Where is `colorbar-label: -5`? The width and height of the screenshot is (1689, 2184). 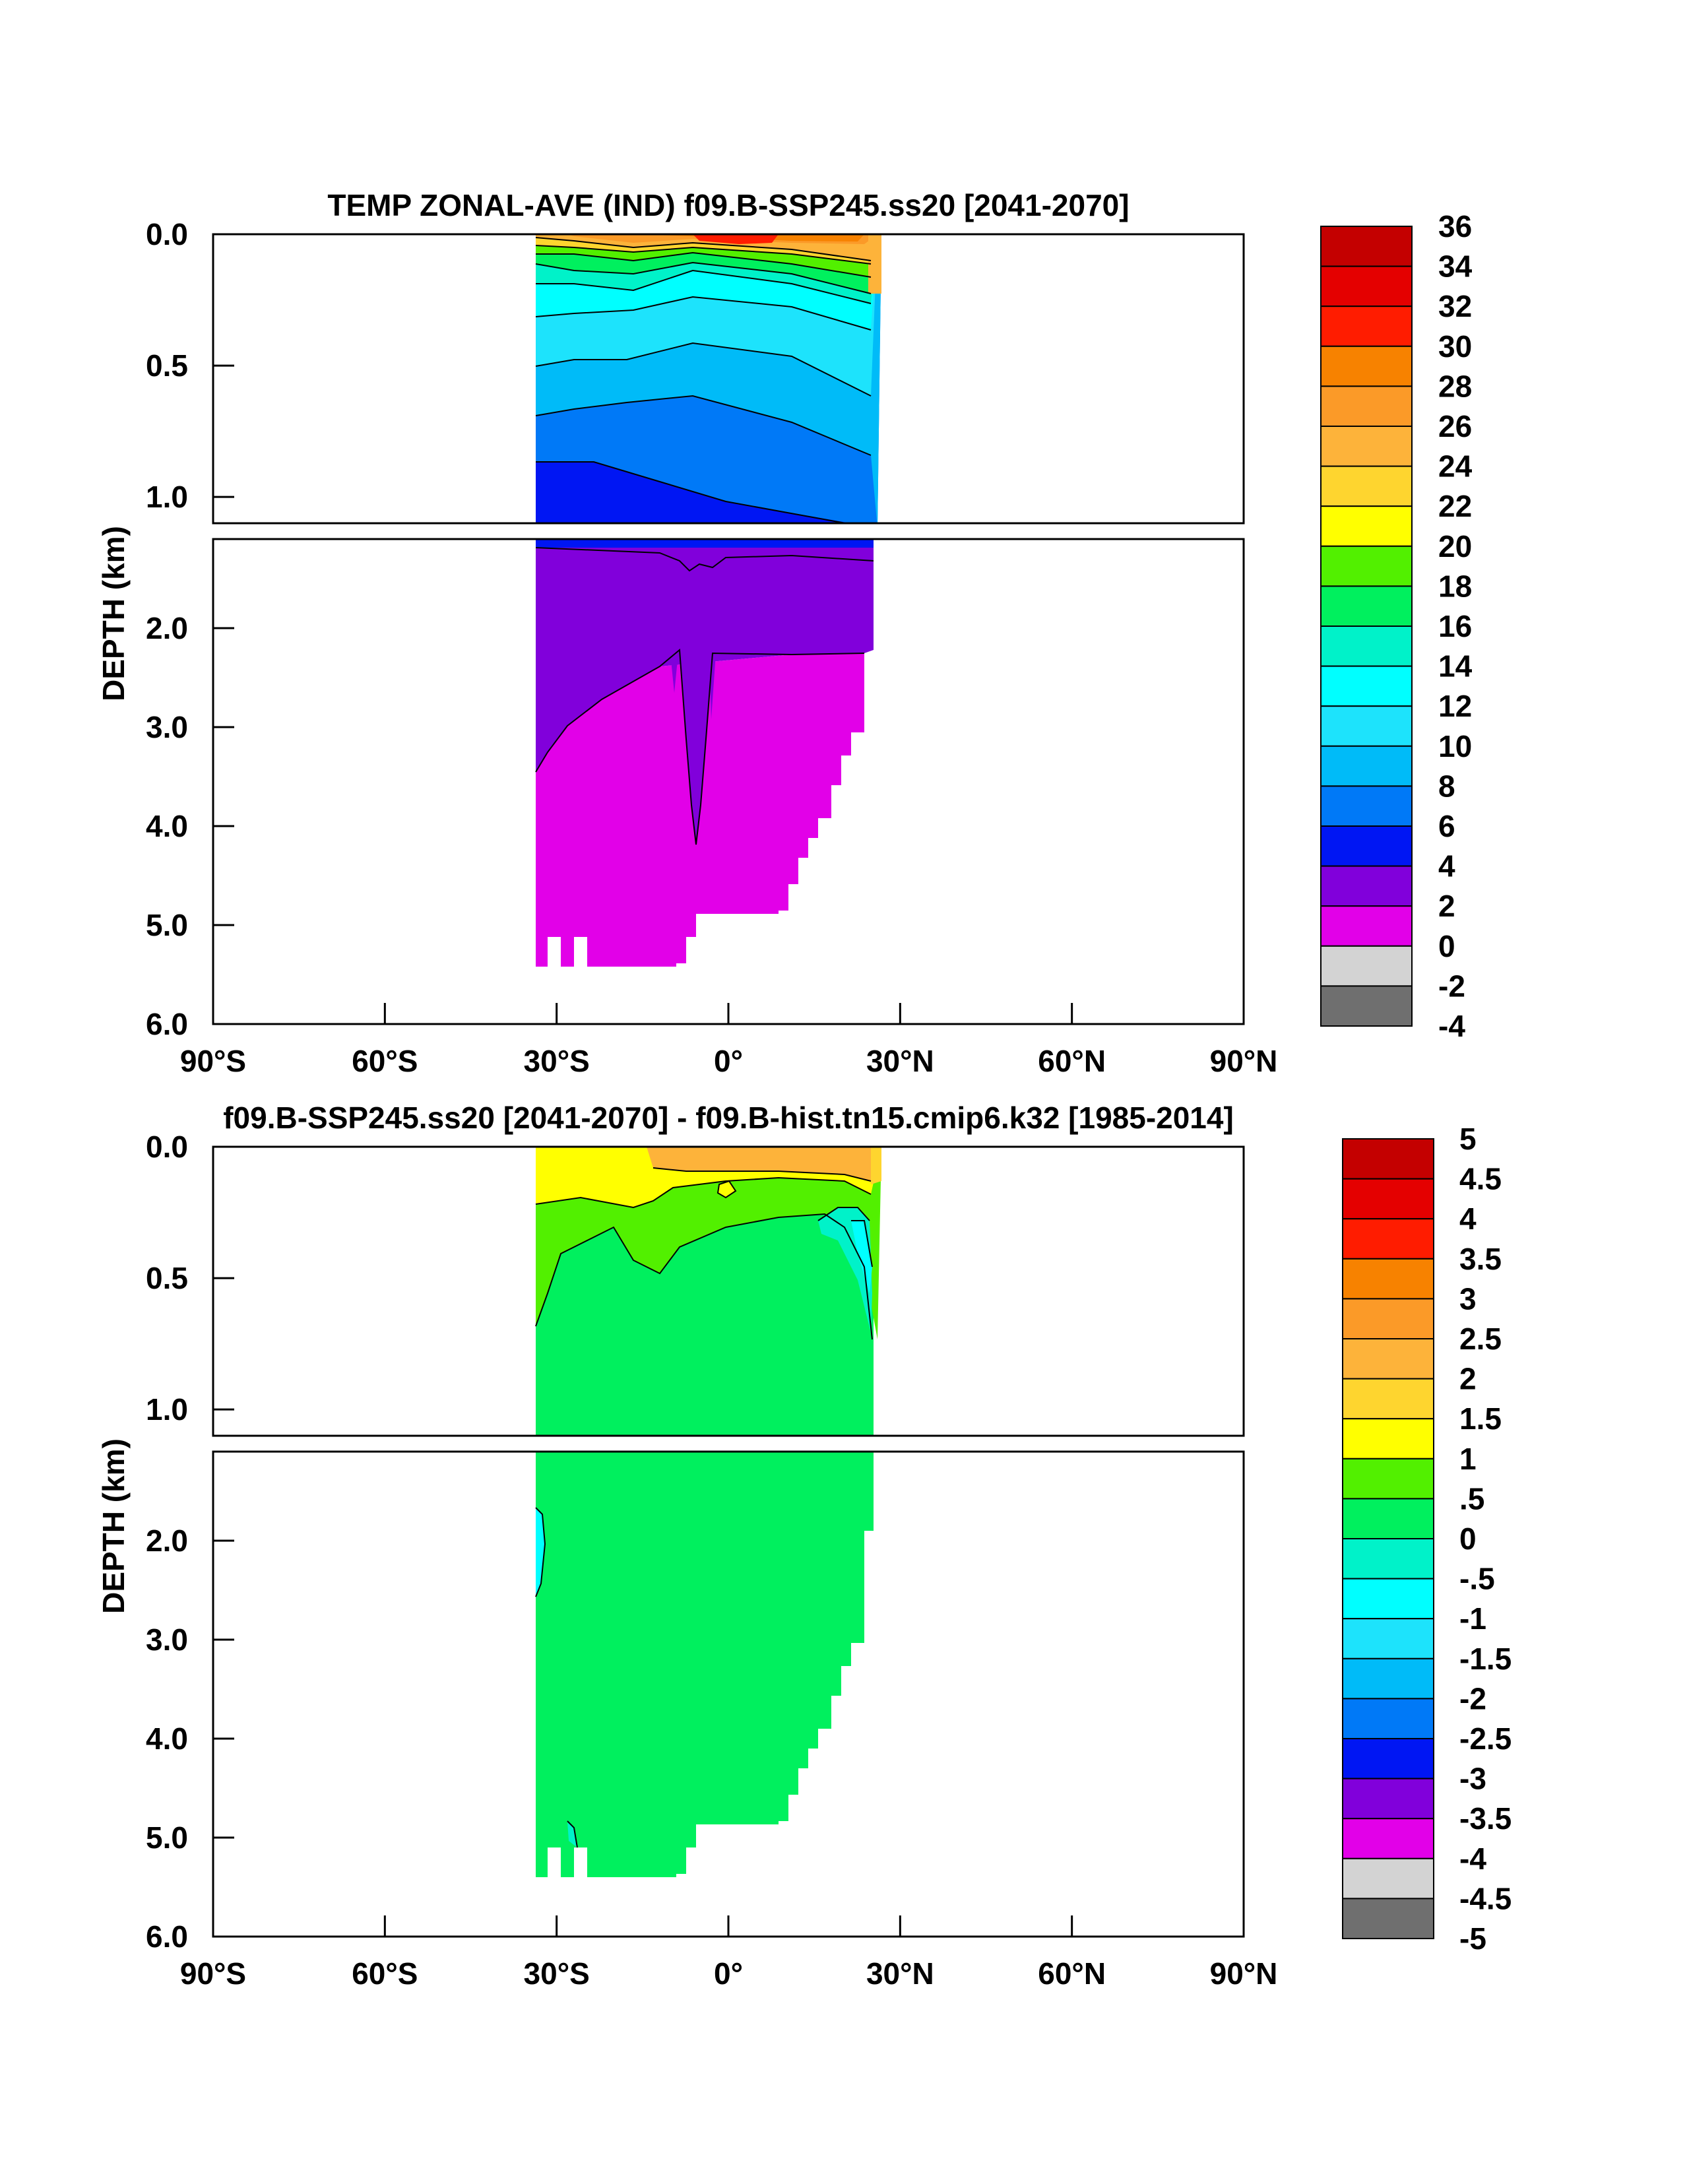
colorbar-label: -5 is located at coordinates (1472, 1938).